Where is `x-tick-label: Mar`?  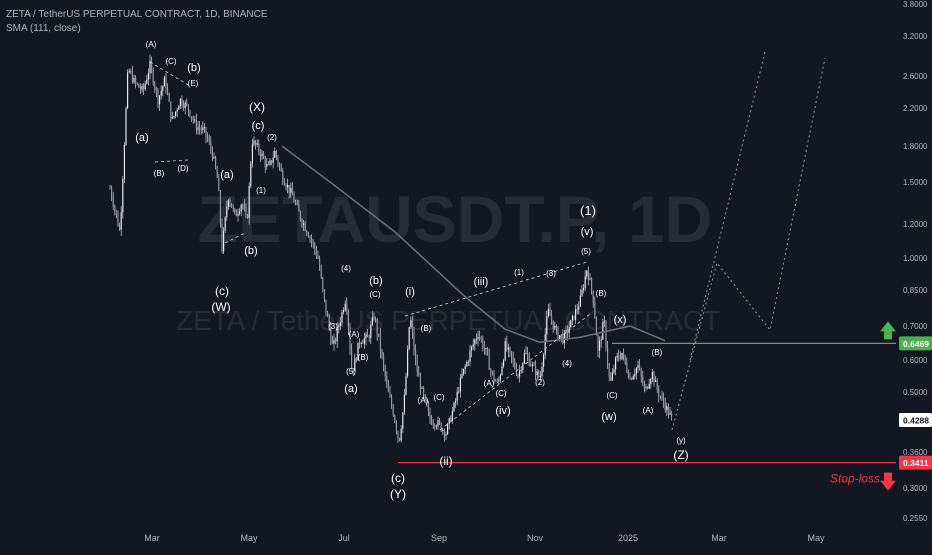
x-tick-label: Mar is located at coordinates (719, 538).